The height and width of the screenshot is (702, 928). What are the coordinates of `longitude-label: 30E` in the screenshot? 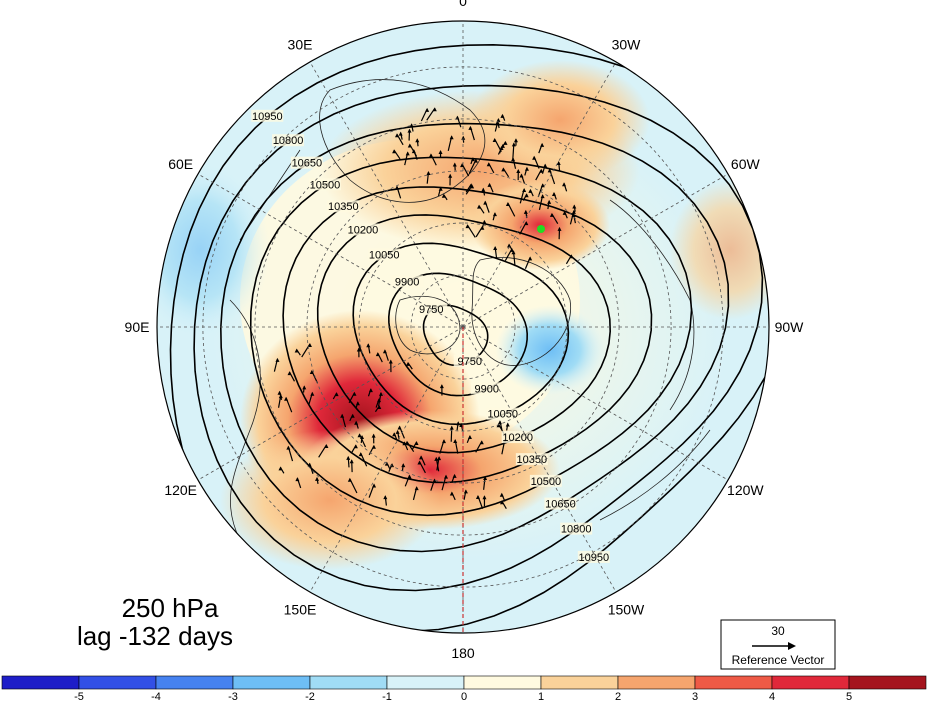 It's located at (300, 45).